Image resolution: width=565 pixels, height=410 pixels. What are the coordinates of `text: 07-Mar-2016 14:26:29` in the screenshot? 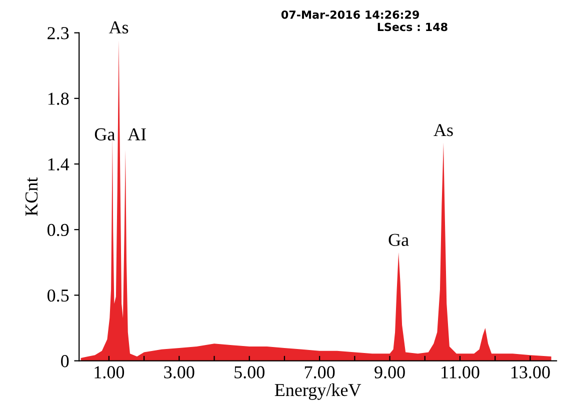 It's located at (350, 14).